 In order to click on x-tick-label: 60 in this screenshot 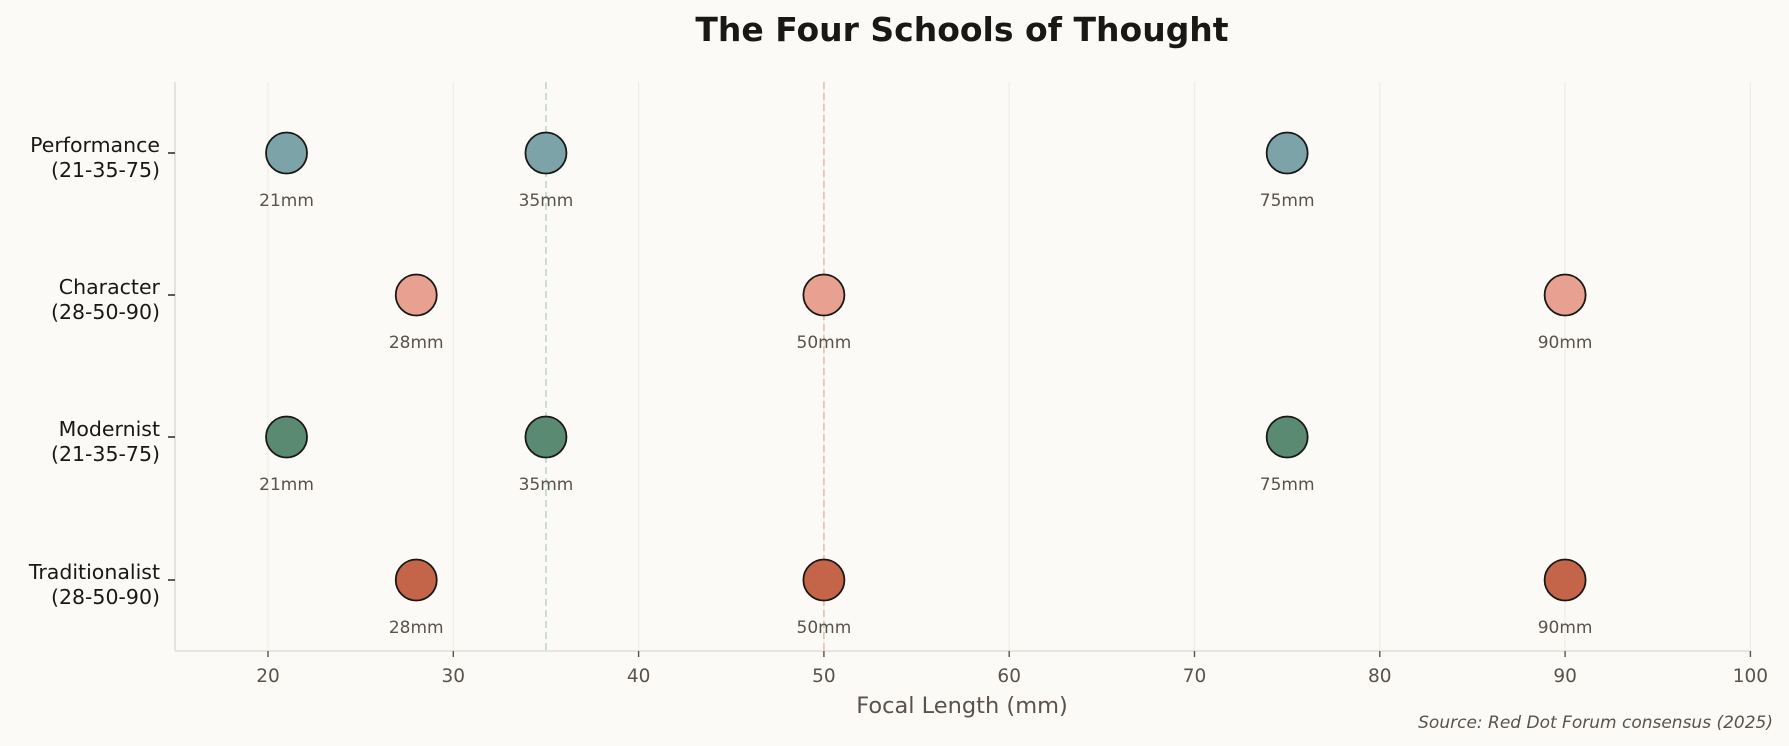, I will do `click(1009, 676)`.